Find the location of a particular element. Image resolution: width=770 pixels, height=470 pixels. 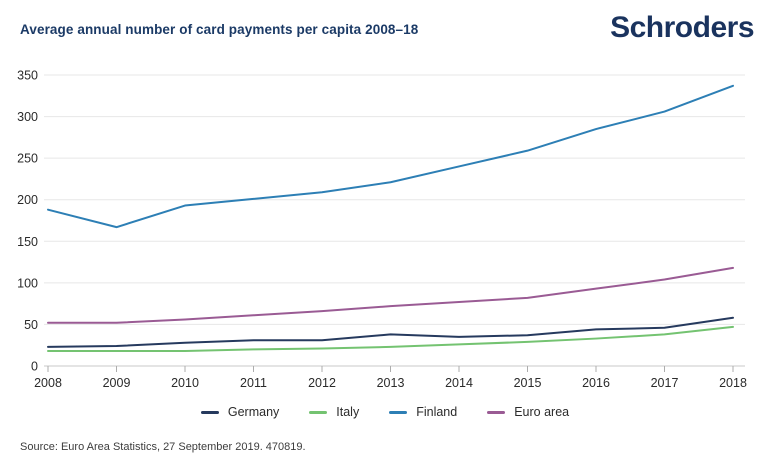

schroders-logo: Schroders is located at coordinates (682, 27).